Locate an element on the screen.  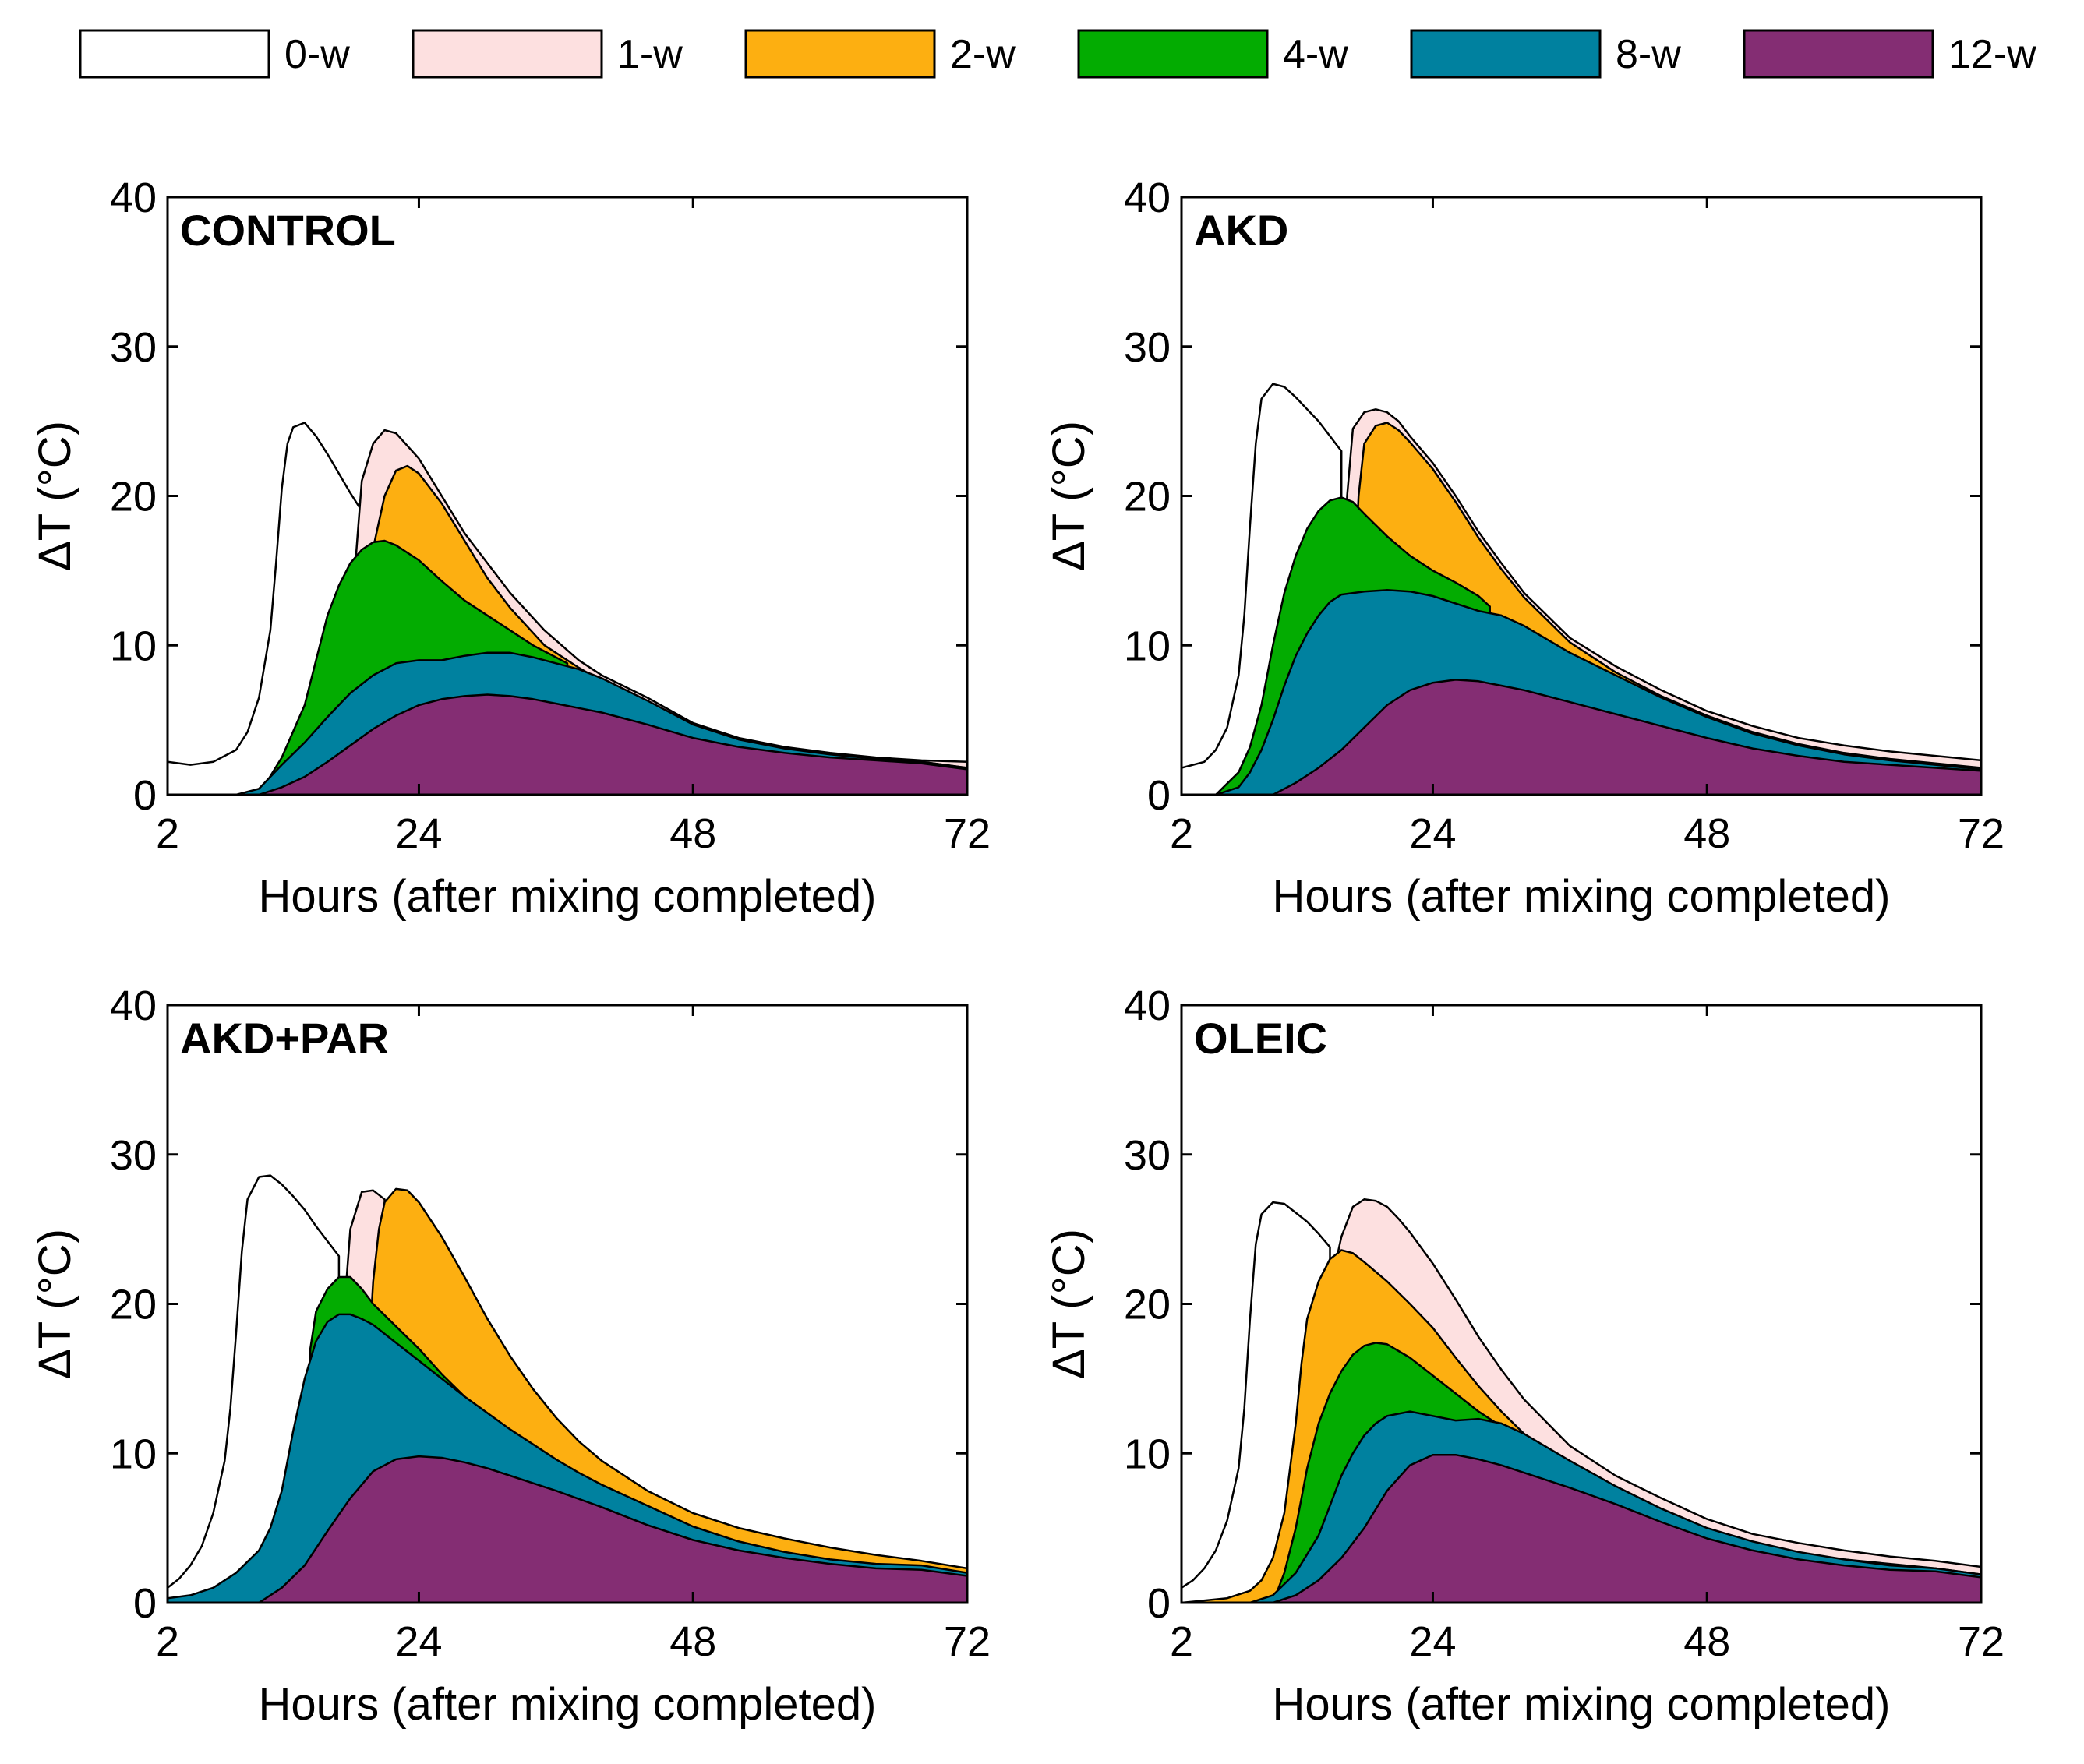
legend-label: 1-w is located at coordinates (650, 54).